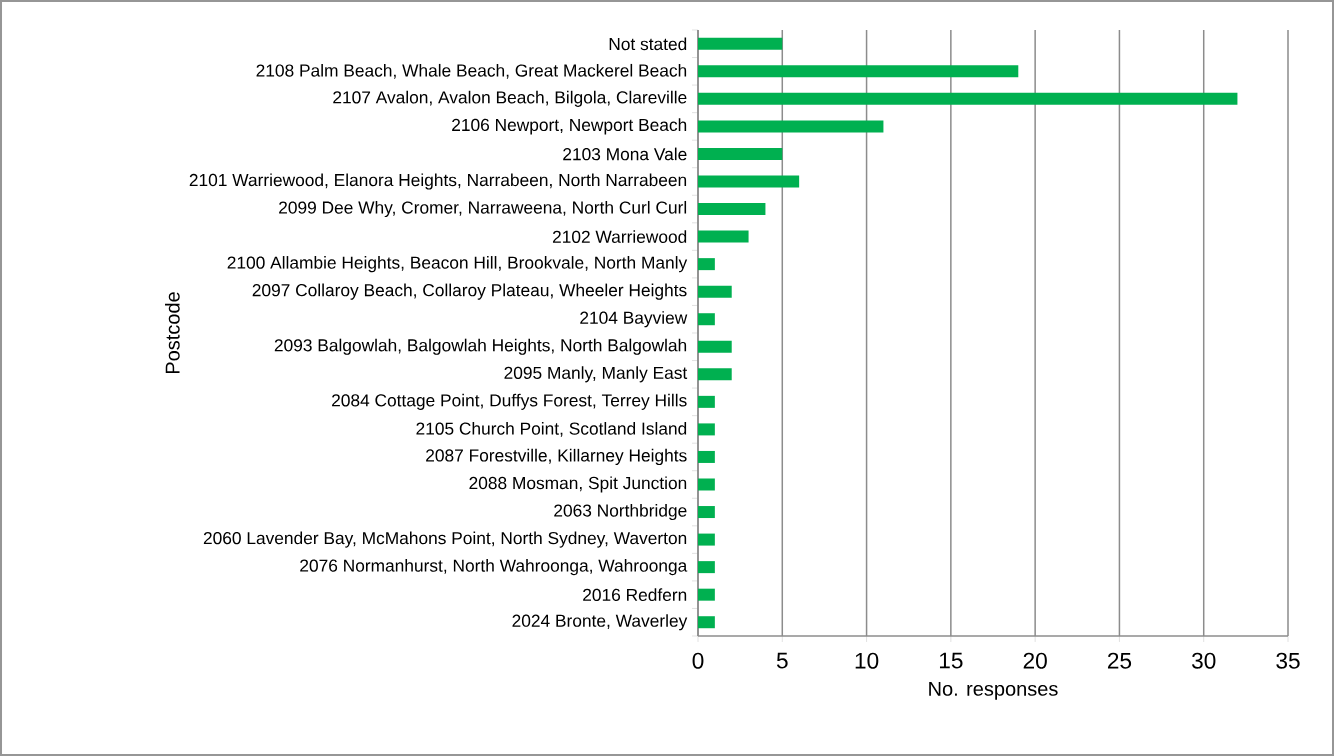  What do you see at coordinates (951, 660) in the screenshot?
I see `x-tick-label: 15` at bounding box center [951, 660].